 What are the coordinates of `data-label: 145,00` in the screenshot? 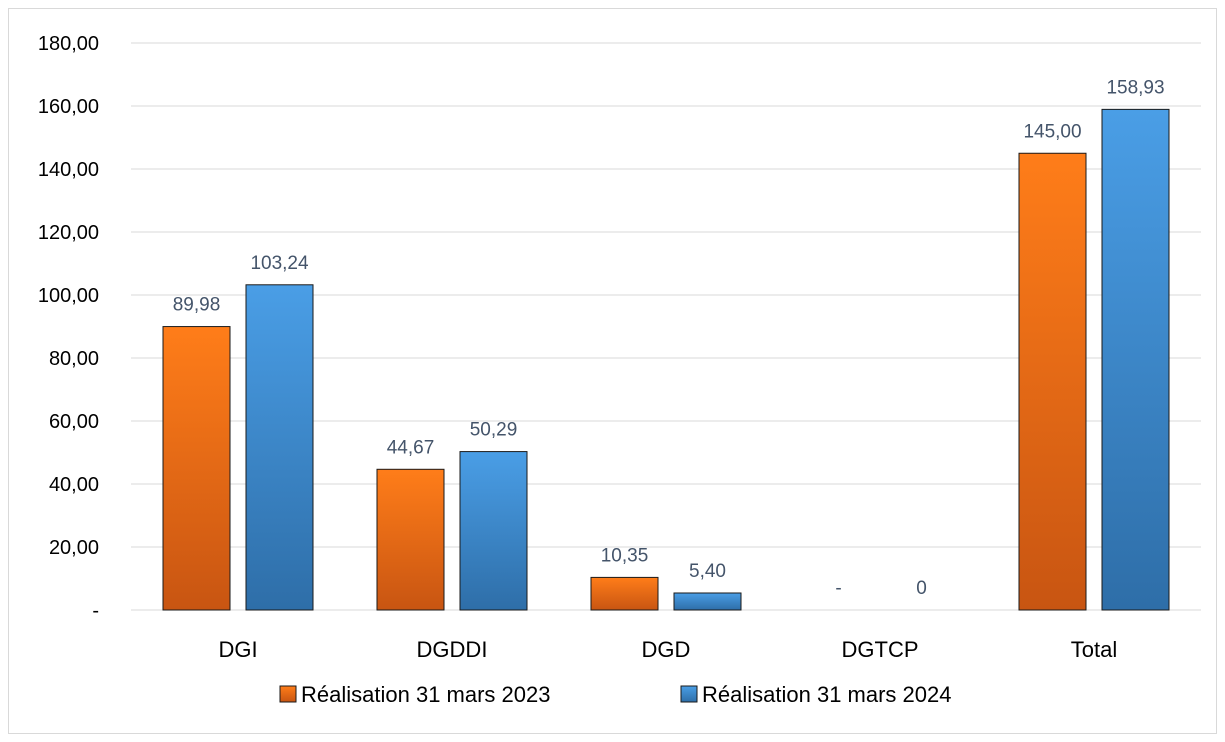 It's located at (1052, 131).